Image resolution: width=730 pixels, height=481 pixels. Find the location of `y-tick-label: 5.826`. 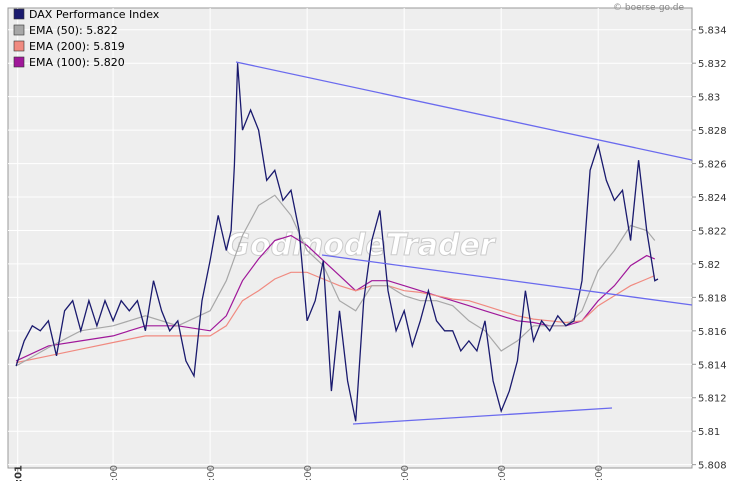

y-tick-label: 5.826 is located at coordinates (712, 165).